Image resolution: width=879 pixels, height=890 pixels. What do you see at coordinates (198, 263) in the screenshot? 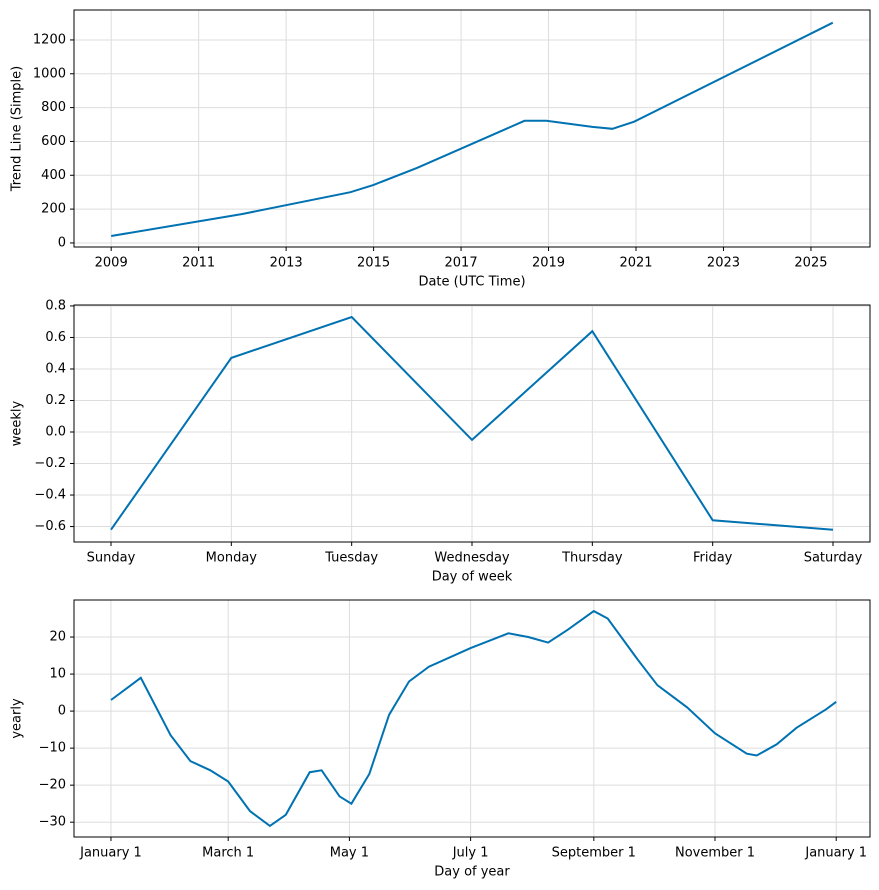
I see `x-tick-label: 2011` at bounding box center [198, 263].